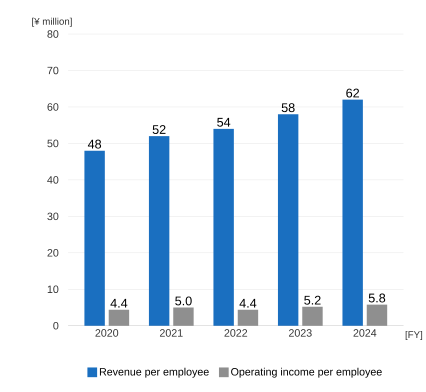  What do you see at coordinates (52, 180) in the screenshot?
I see `y-tick-label: 40` at bounding box center [52, 180].